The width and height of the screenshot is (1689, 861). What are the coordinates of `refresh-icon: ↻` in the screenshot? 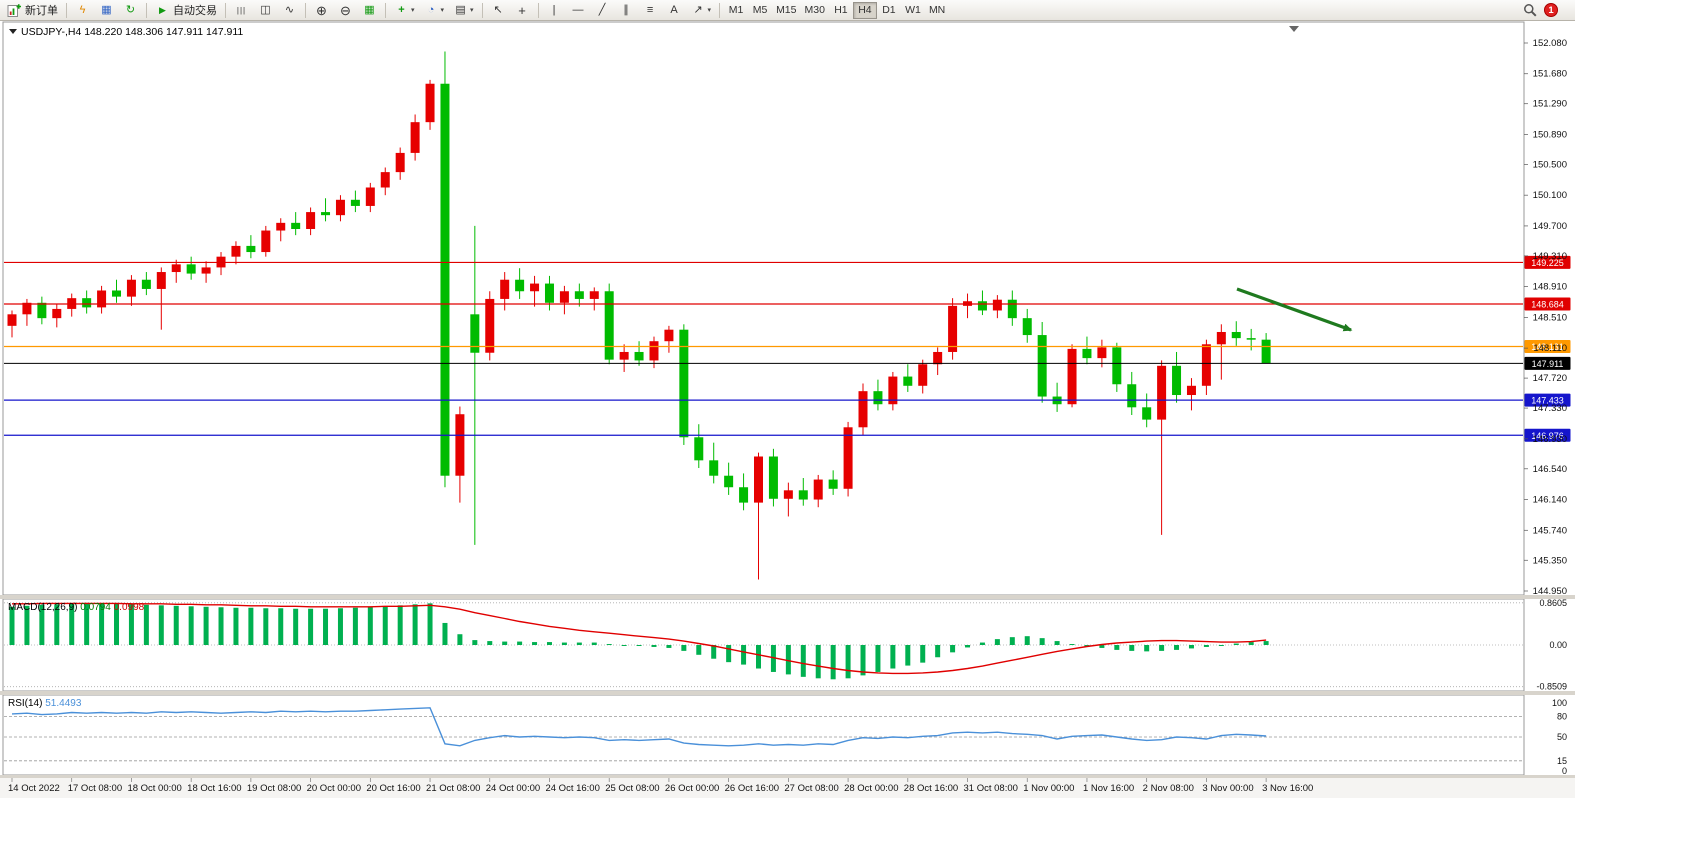 It's located at (130, 9).